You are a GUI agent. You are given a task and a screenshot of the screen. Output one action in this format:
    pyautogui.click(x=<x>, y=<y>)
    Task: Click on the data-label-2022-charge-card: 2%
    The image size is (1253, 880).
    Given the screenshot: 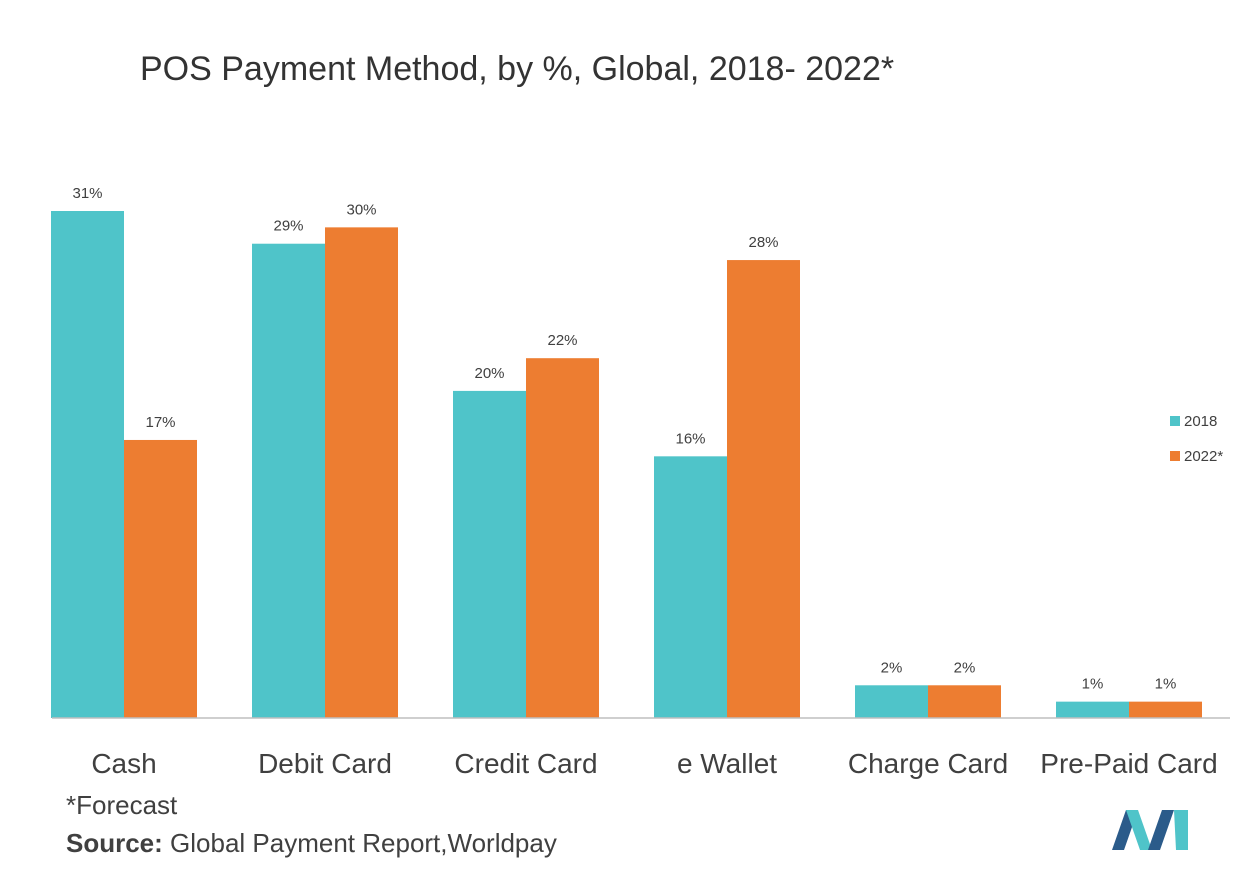 What is the action you would take?
    pyautogui.click(x=965, y=667)
    